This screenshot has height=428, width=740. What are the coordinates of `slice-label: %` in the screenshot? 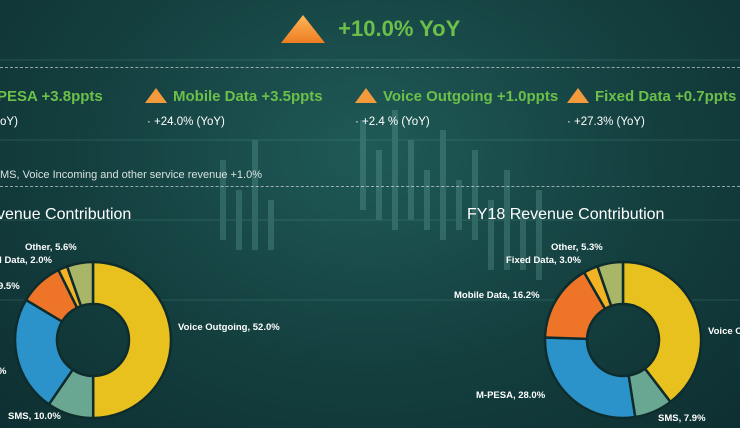 It's located at (3, 371).